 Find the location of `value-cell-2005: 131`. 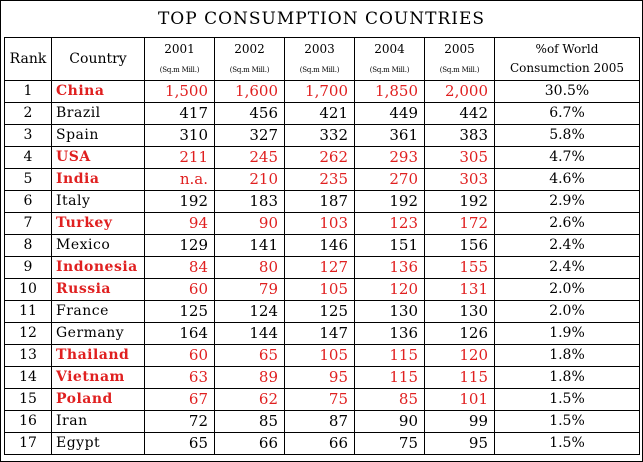

value-cell-2005: 131 is located at coordinates (459, 289).